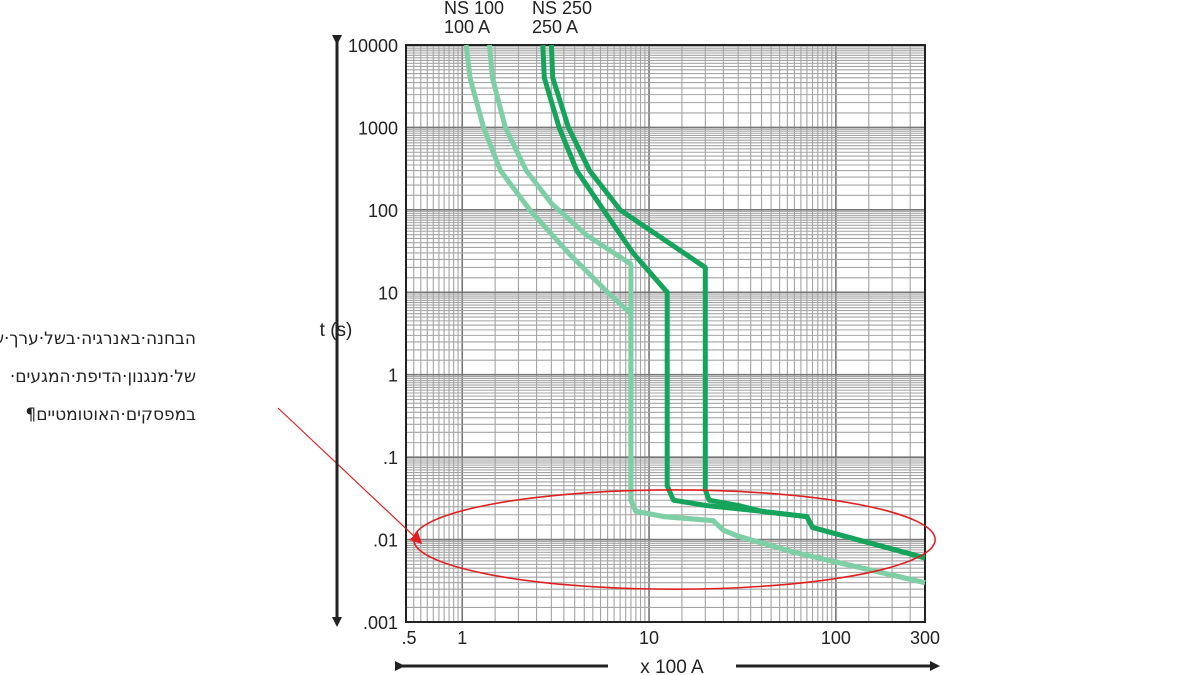 The width and height of the screenshot is (1200, 675). Describe the element at coordinates (462, 638) in the screenshot. I see `x-tick-label: 1` at that location.